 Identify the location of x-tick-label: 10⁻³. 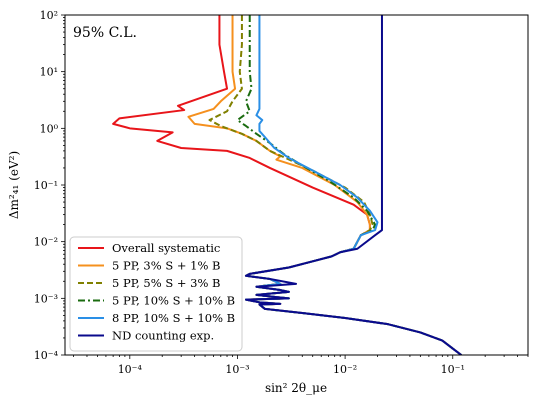
(237, 369).